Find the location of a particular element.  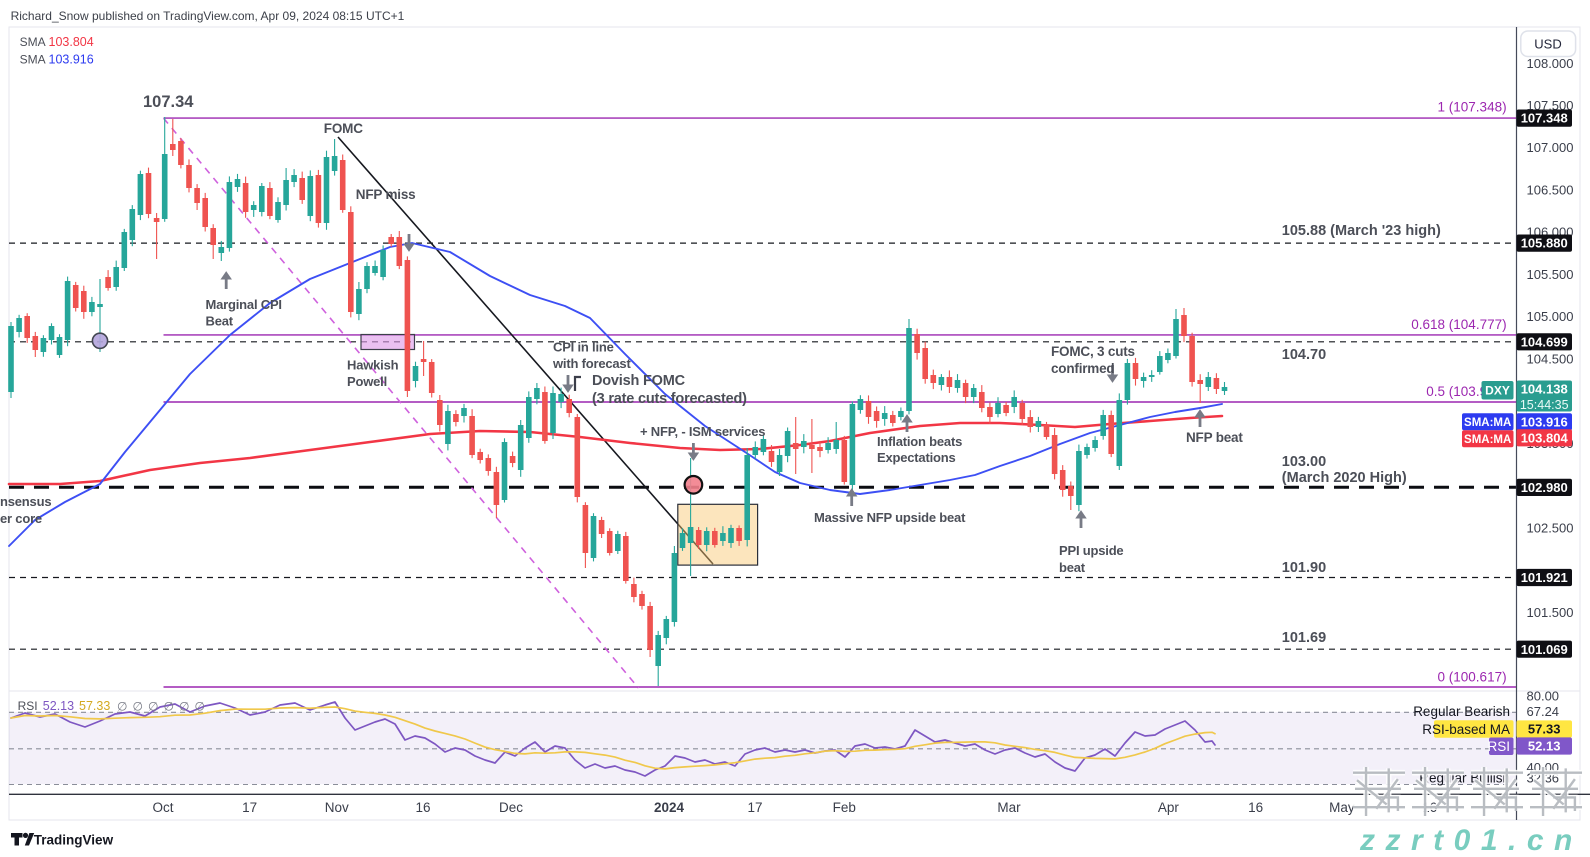

svg-text: Nov is located at coordinates (337, 807).